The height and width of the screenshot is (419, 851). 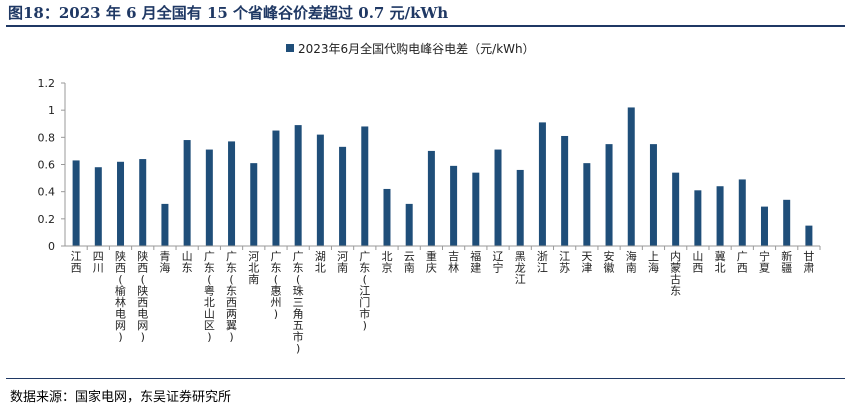 What do you see at coordinates (298, 302) in the screenshot?
I see `x-tick-label: 广东(珠三角五市)` at bounding box center [298, 302].